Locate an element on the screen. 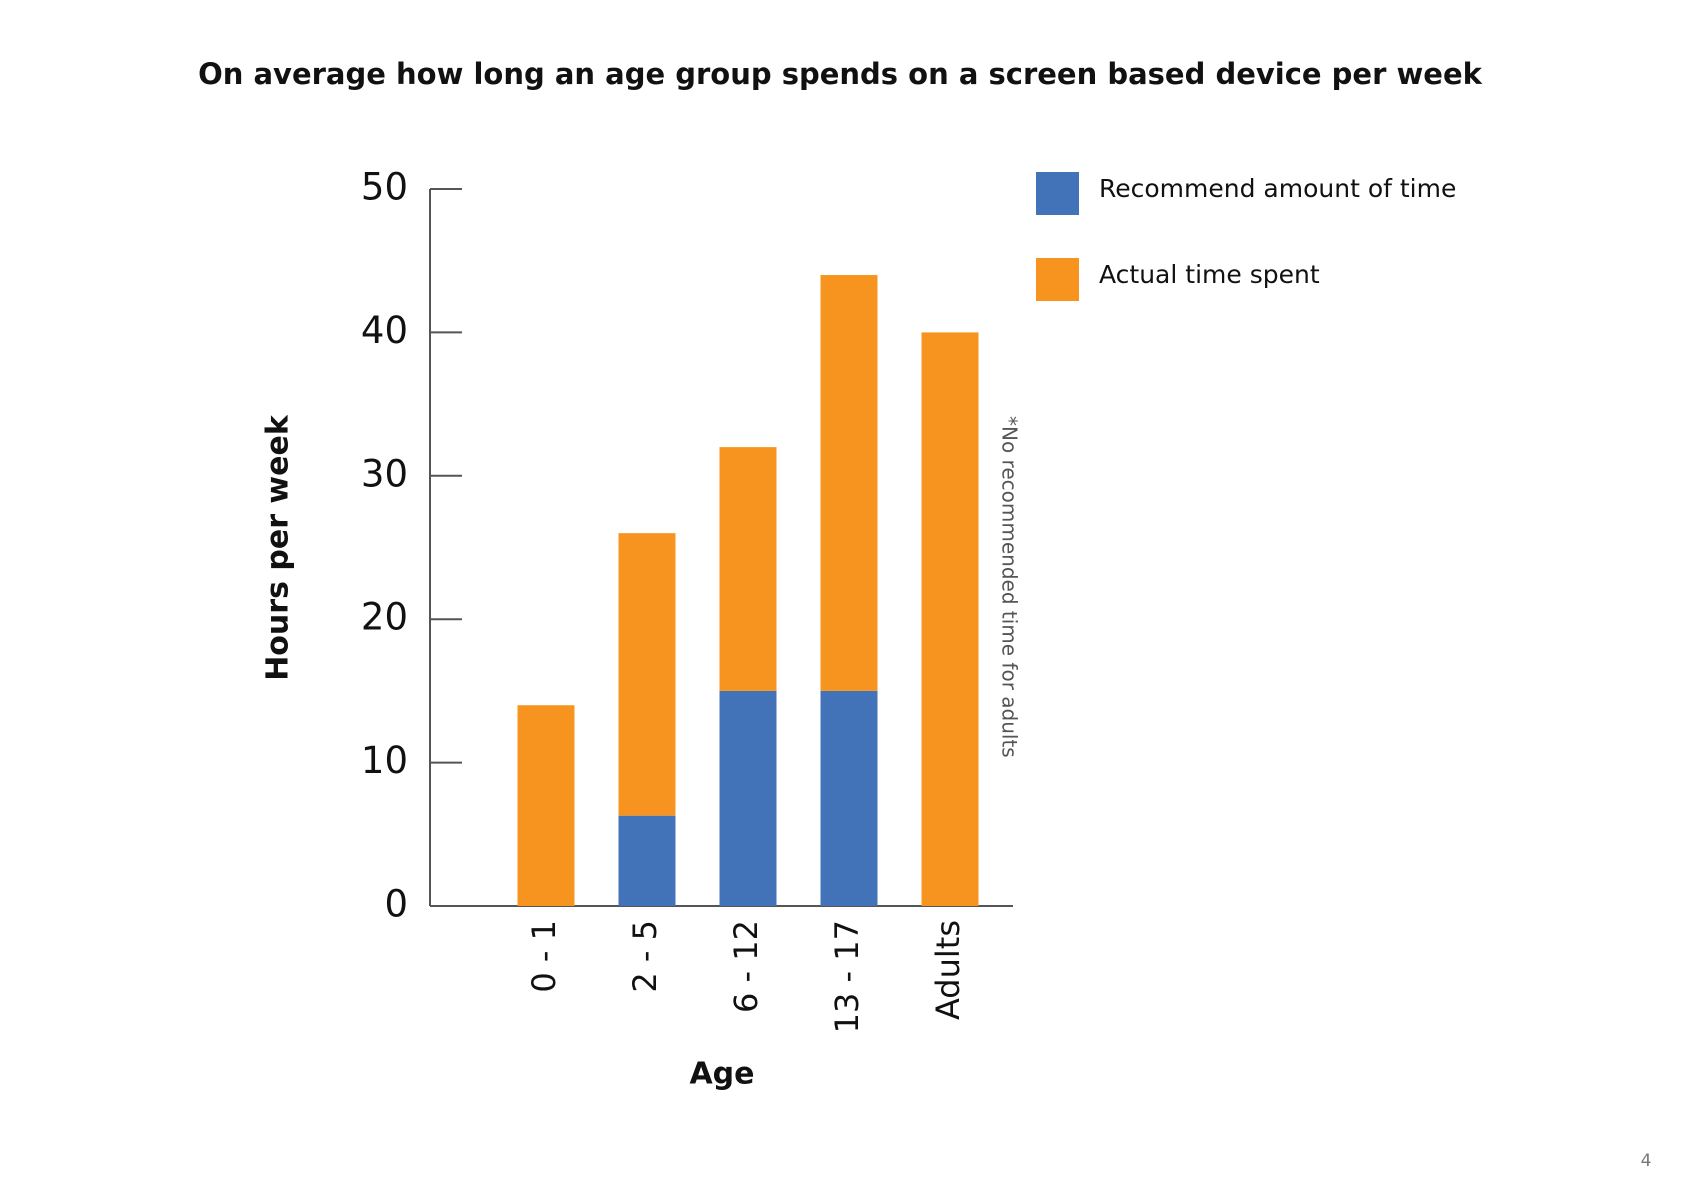 The height and width of the screenshot is (1191, 1684). legend-label: Recommend amount of time is located at coordinates (1277, 188).